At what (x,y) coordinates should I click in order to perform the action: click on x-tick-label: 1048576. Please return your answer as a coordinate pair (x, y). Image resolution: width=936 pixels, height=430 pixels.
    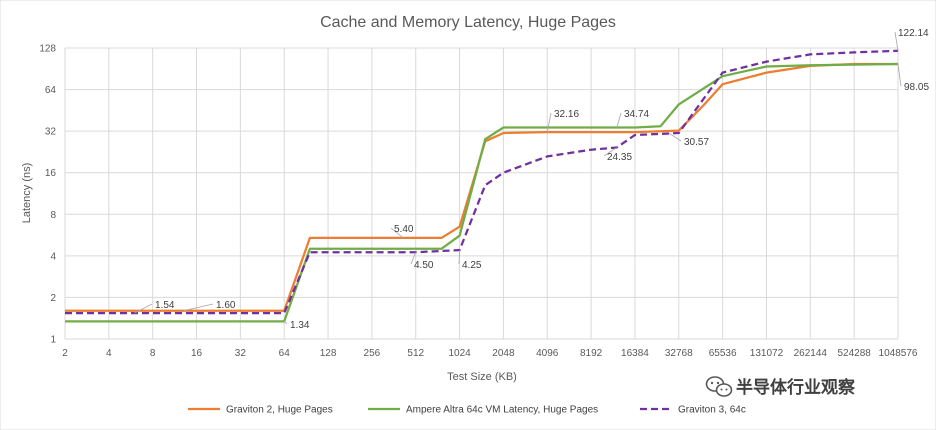
    Looking at the image, I should click on (898, 353).